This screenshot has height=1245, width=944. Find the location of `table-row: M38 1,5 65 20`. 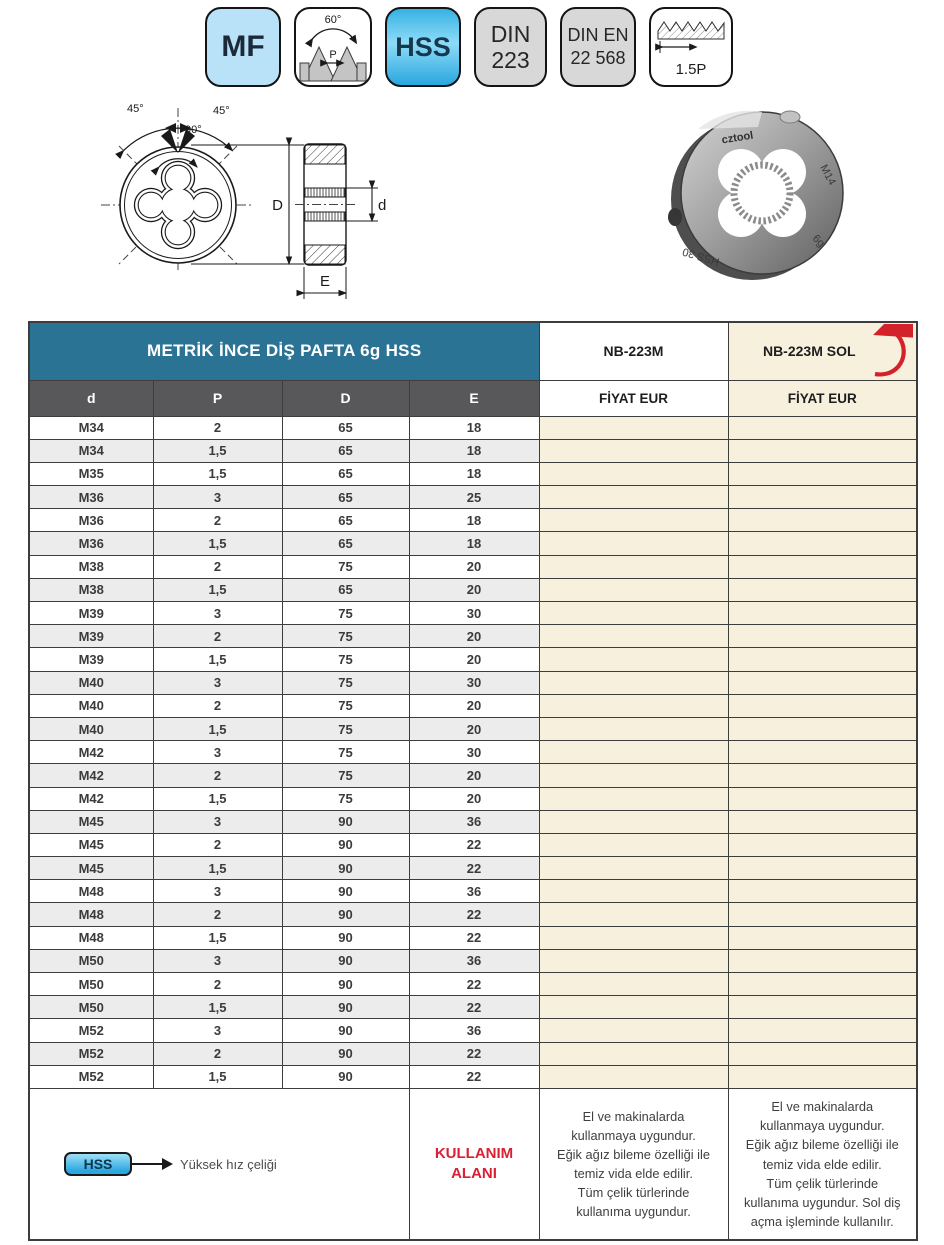

table-row: M38 1,5 65 20 is located at coordinates (473, 590).